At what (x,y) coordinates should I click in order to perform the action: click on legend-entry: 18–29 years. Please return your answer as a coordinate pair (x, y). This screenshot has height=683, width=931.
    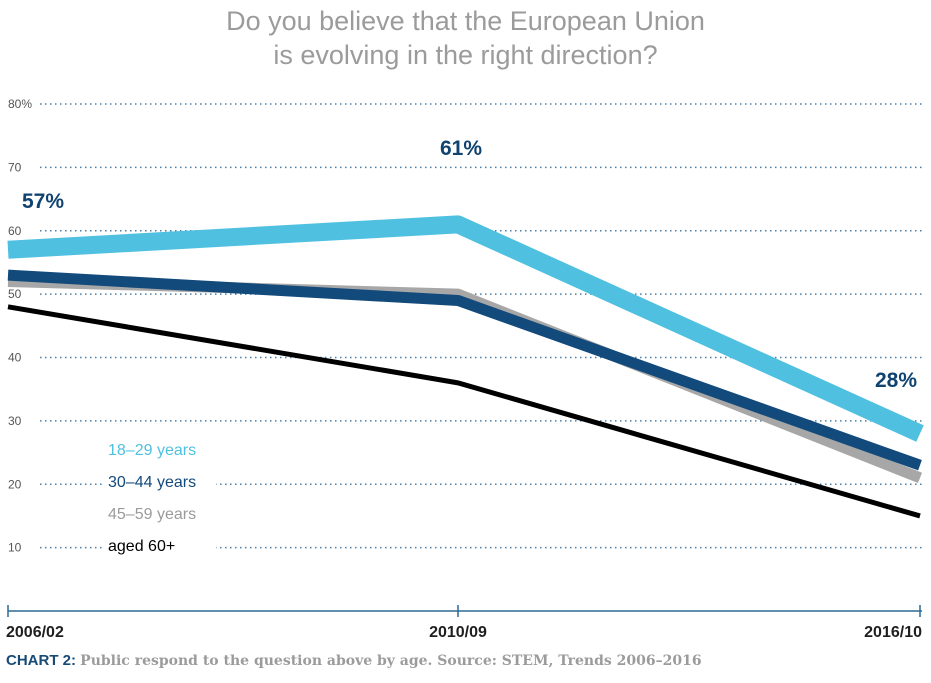
    Looking at the image, I should click on (152, 450).